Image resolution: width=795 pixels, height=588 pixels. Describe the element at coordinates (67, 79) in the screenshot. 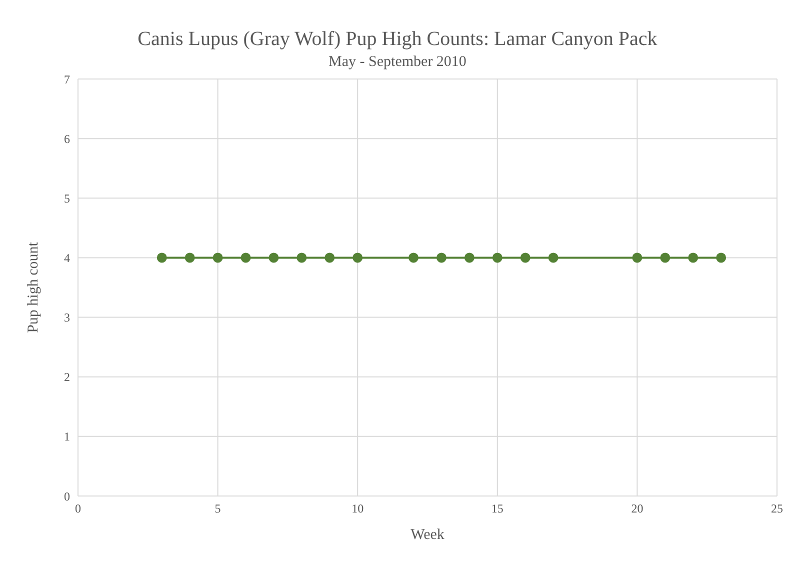

I see `y-tick-label: 7` at that location.